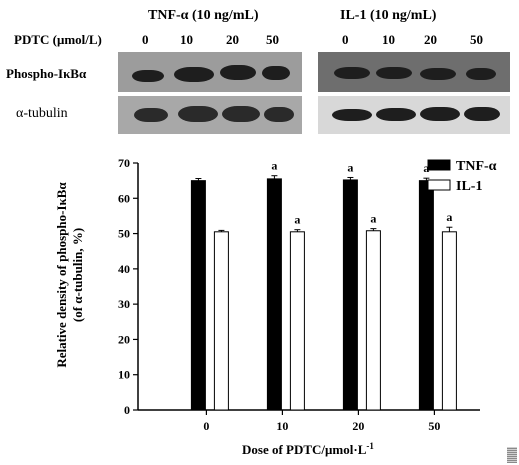 This screenshot has height=465, width=519. I want to click on x-tick-label: 50, so click(434, 426).